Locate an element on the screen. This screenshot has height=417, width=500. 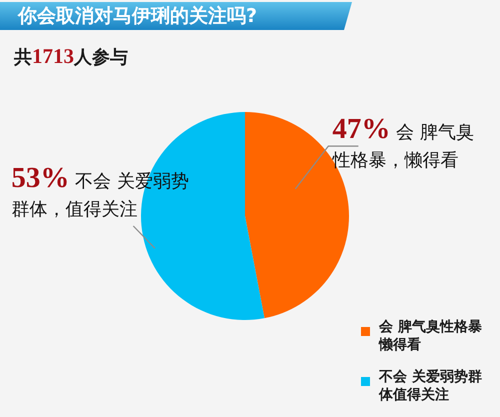
chart-title: 你会取消对马伊琍的关注吗? is located at coordinates (138, 16).